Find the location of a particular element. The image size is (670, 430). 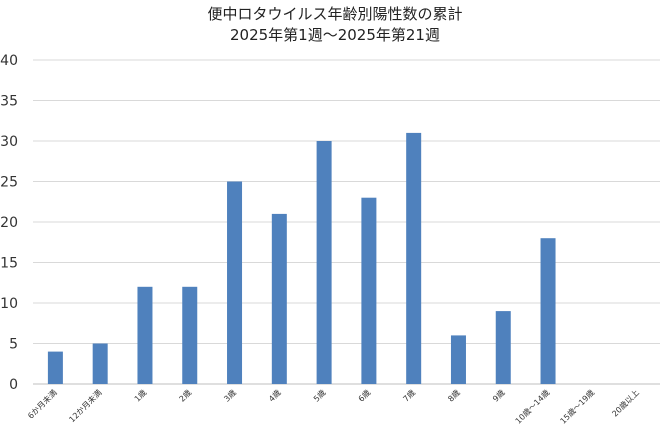

y-tick-label: 35 is located at coordinates (9, 102).